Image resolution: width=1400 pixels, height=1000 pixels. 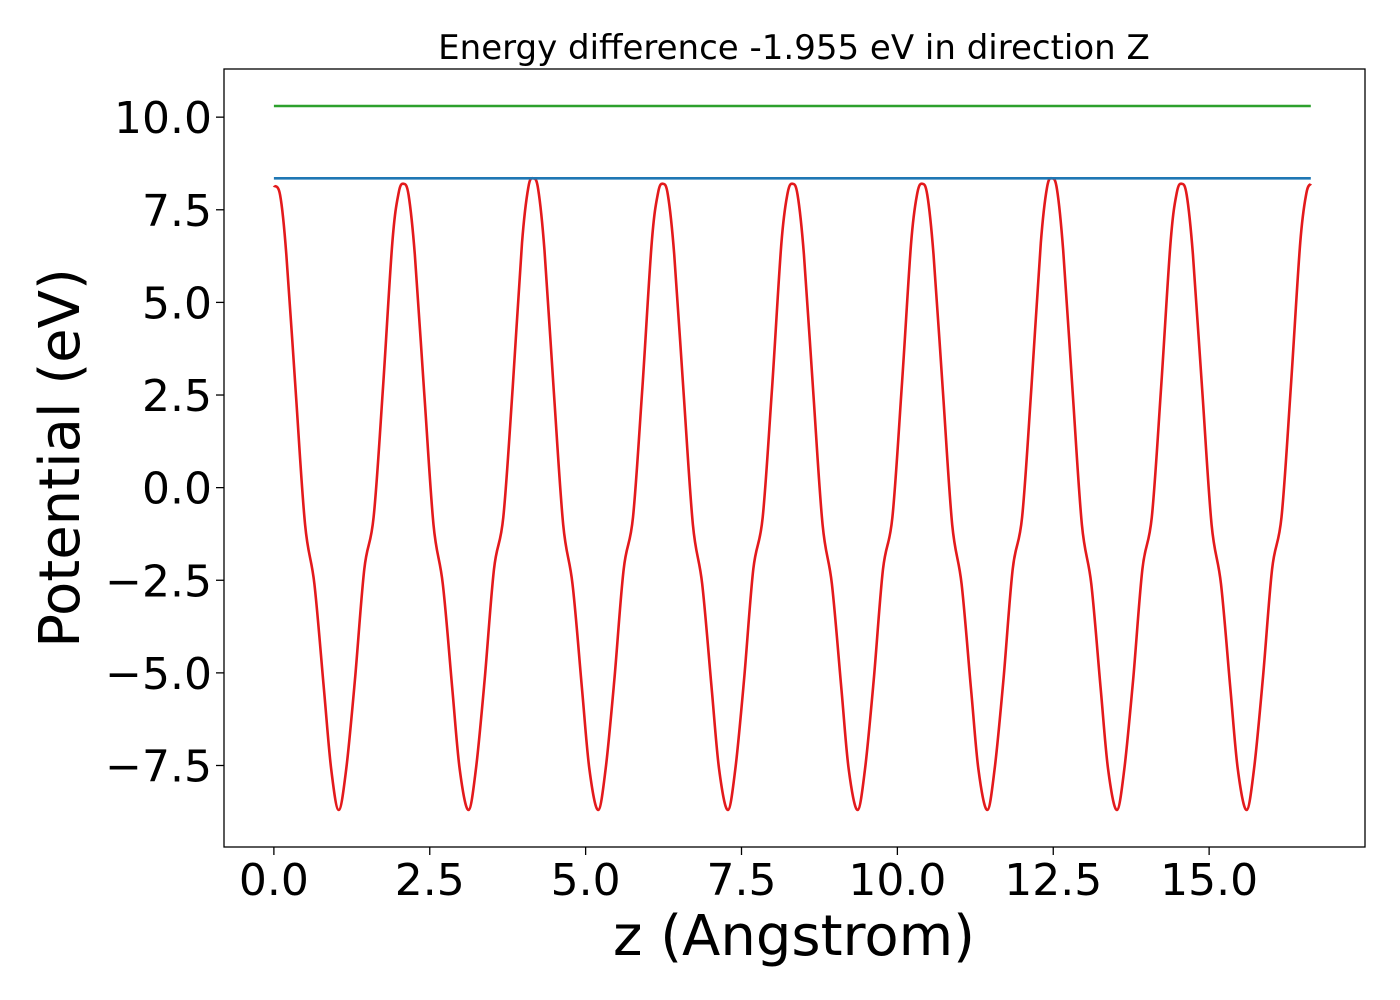 I want to click on y-tick-label: −2.5, so click(x=158, y=581).